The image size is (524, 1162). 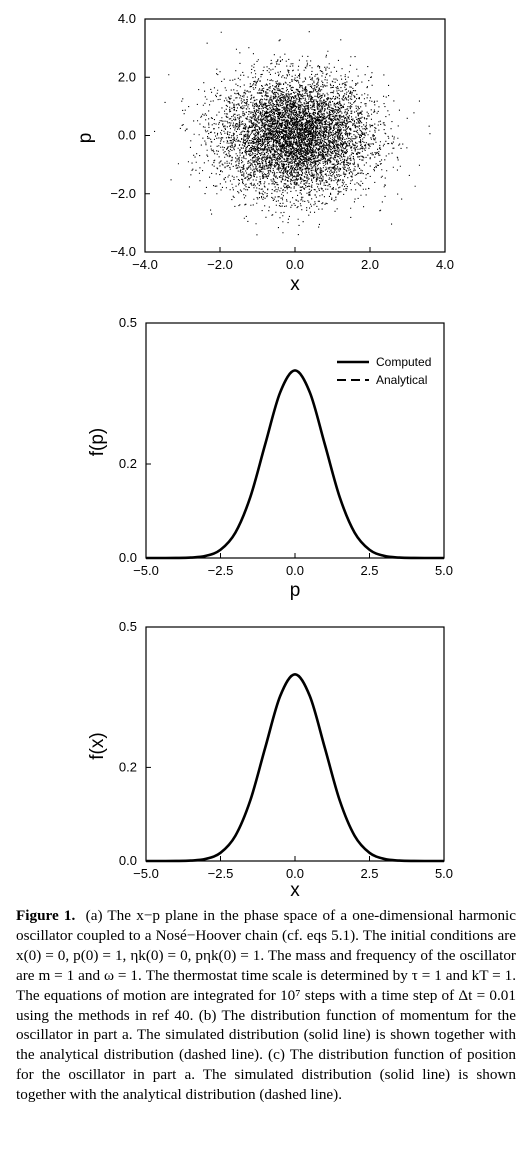 I want to click on panel-a-xtick-label: 4.0, so click(x=445, y=264).